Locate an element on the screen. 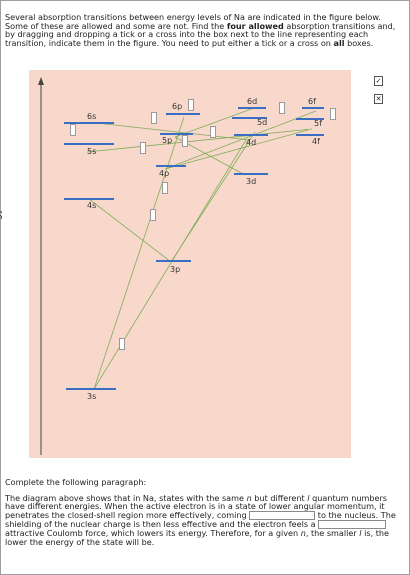  cross-token: ✕ is located at coordinates (378, 99).